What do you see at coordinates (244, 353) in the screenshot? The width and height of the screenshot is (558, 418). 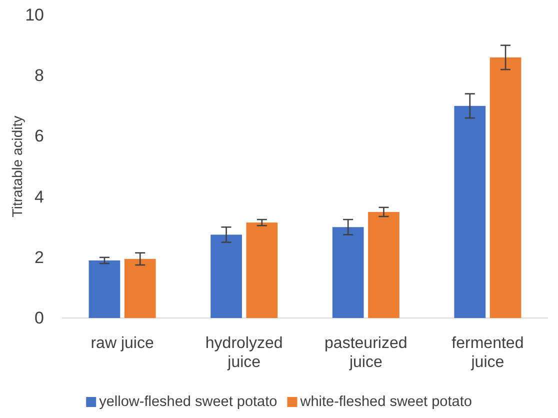 I see `x-tick-label: hydrolyzed juice` at bounding box center [244, 353].